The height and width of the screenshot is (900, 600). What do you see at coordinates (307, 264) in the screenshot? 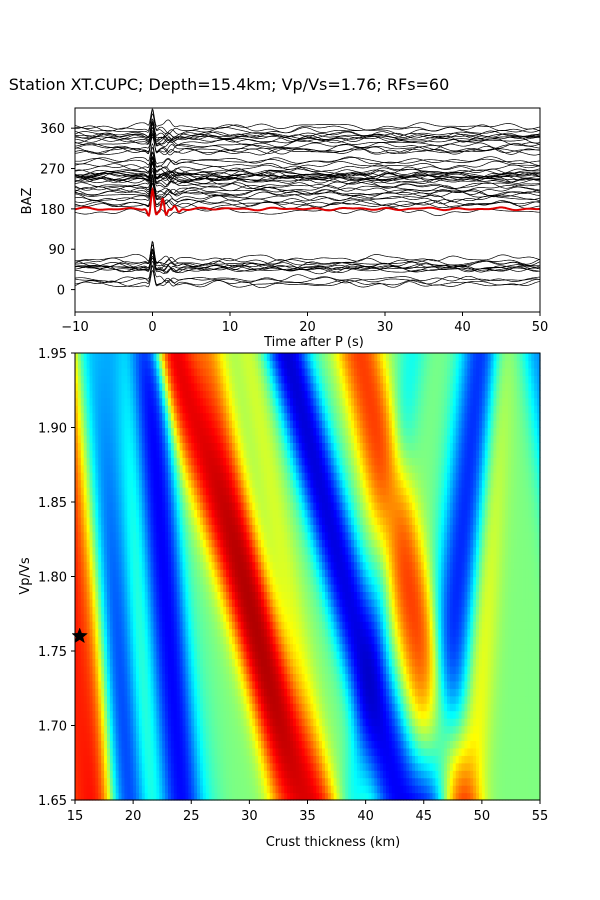
I see `rf-trace` at bounding box center [307, 264].